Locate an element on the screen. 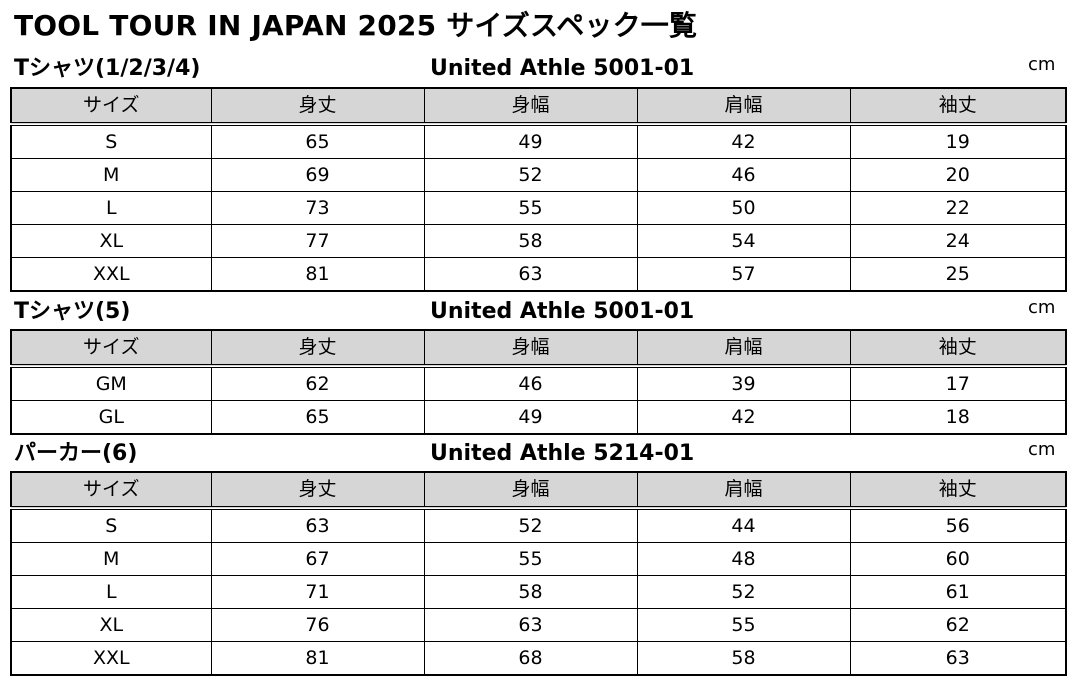 This screenshot has height=698, width=1080. table-cell: 44 is located at coordinates (743, 525).